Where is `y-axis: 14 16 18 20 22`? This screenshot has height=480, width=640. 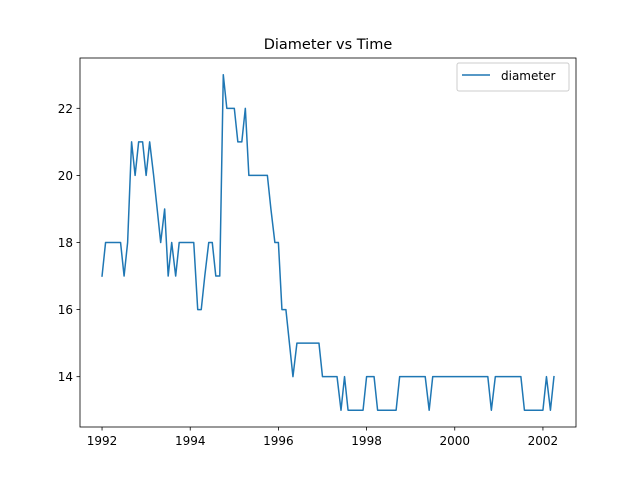 y-axis: 14 16 18 20 22 is located at coordinates (69, 243).